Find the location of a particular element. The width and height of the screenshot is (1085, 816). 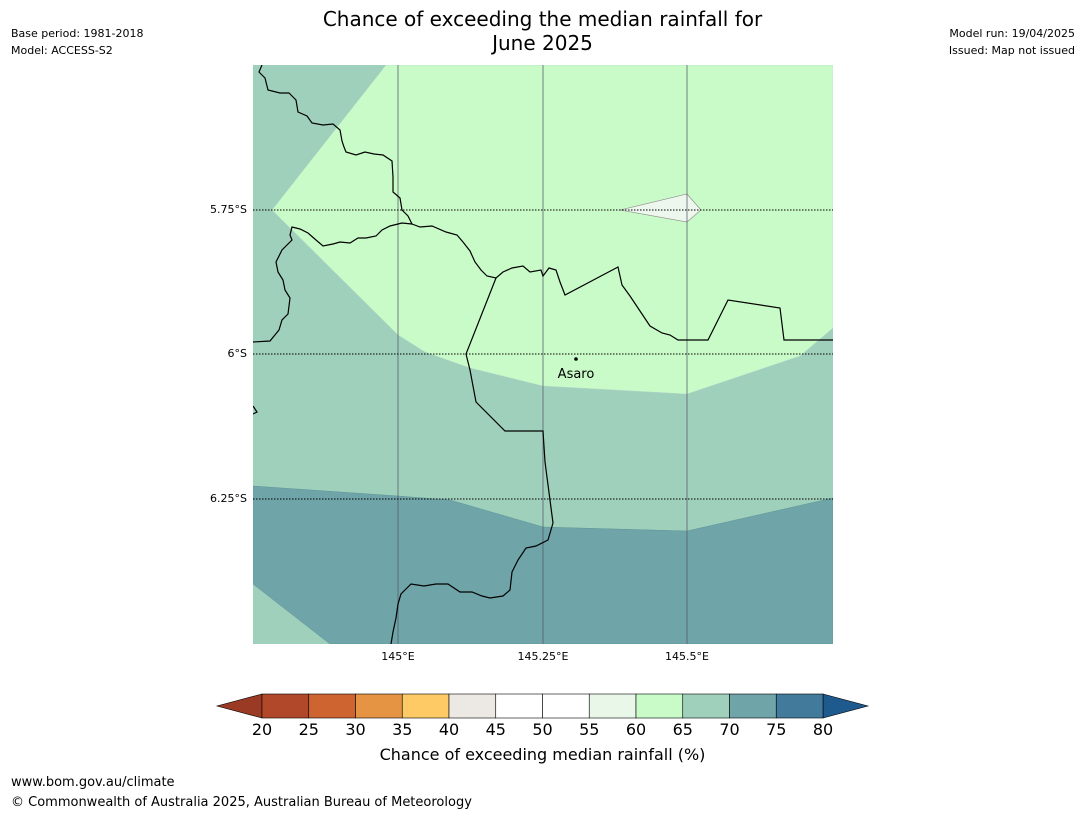

colorbar-tick-label: 75 is located at coordinates (776, 729).